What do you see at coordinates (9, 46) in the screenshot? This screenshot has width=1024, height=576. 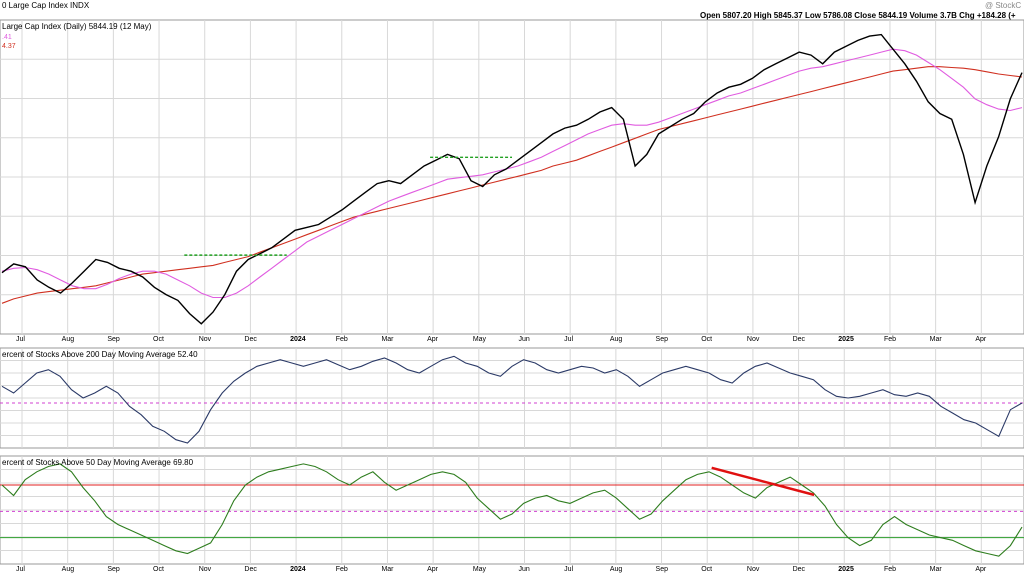 I see `legend-entry: 4.37` at bounding box center [9, 46].